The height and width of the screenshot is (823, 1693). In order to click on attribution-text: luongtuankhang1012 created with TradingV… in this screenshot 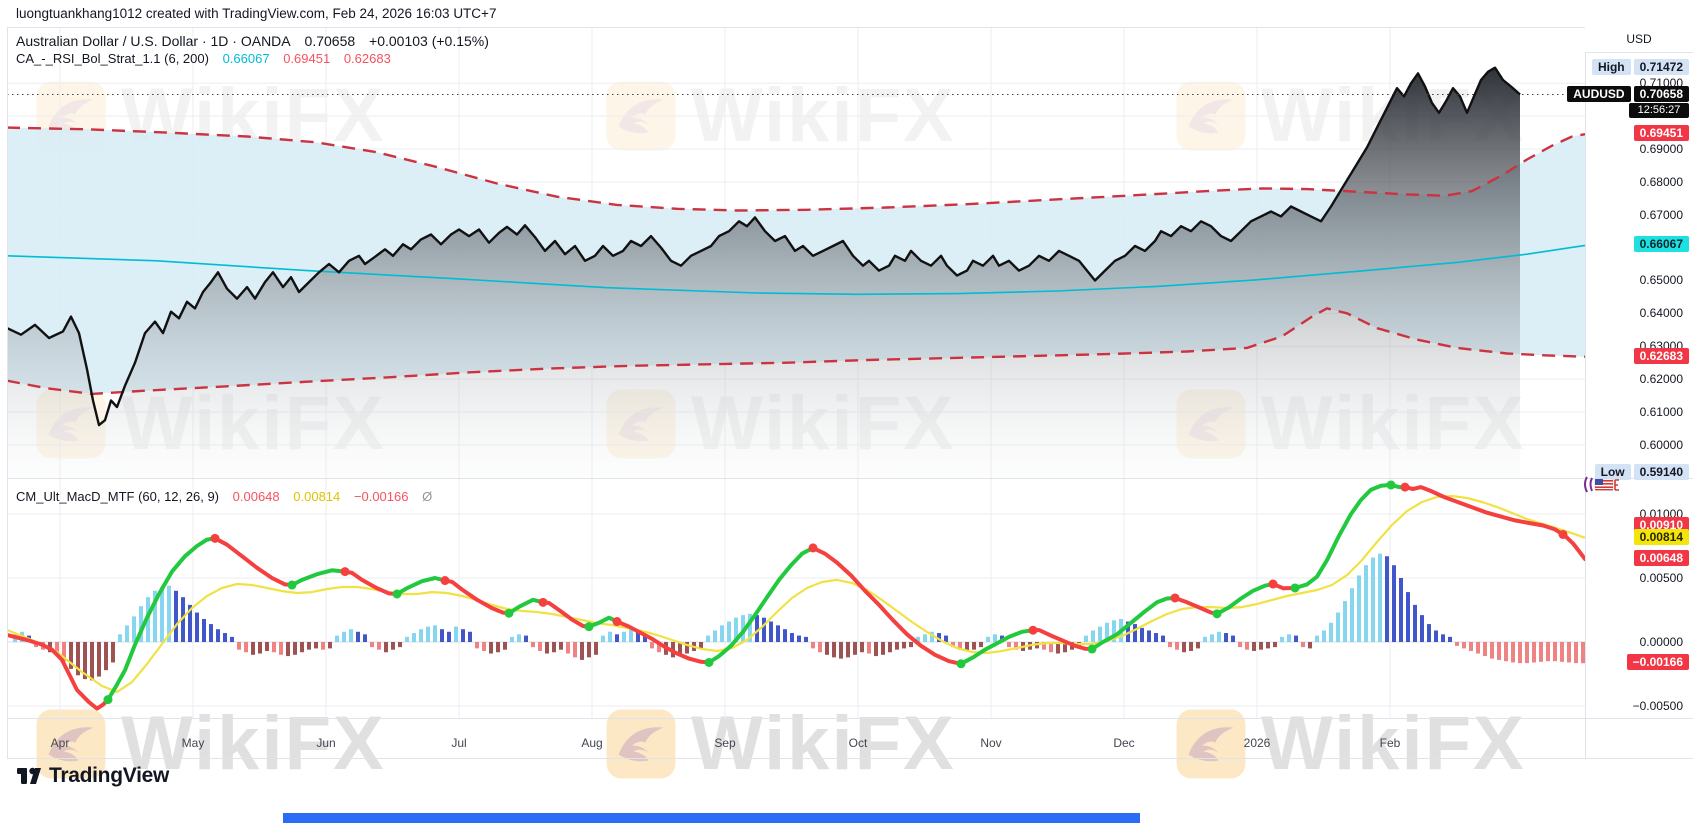, I will do `click(256, 13)`.